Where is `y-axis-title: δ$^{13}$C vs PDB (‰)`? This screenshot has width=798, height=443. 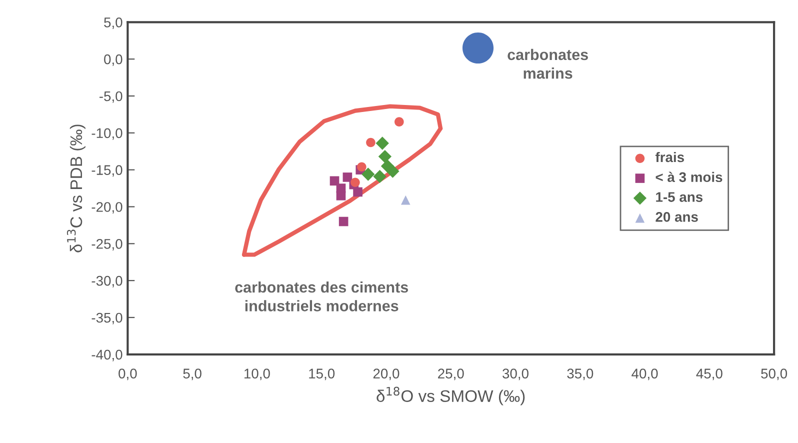
y-axis-title: δ$^{13}$C vs PDB (‰) is located at coordinates (76, 188).